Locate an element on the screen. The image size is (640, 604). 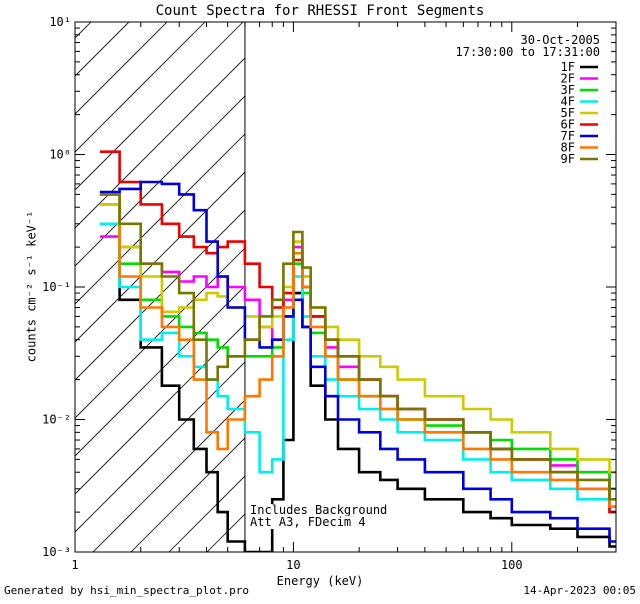
legend-label-1F: 1F is located at coordinates (568, 67).